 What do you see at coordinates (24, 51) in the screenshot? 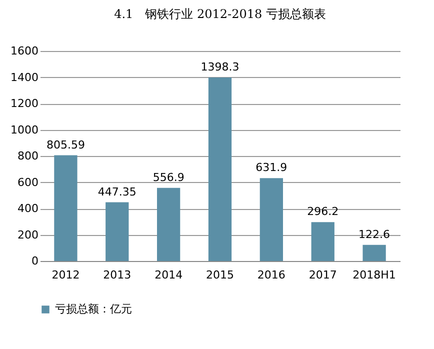
I see `y-tick-label: 1600` at bounding box center [24, 51].